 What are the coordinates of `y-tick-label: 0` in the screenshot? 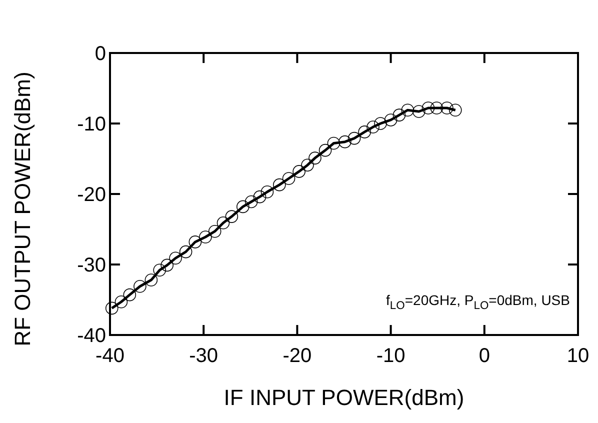 It's located at (100, 54).